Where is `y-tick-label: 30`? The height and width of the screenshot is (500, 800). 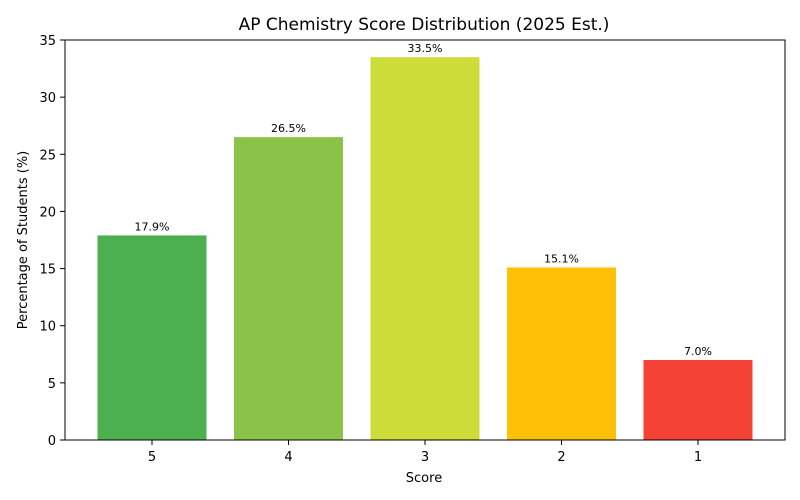
y-tick-label: 30 is located at coordinates (47, 98).